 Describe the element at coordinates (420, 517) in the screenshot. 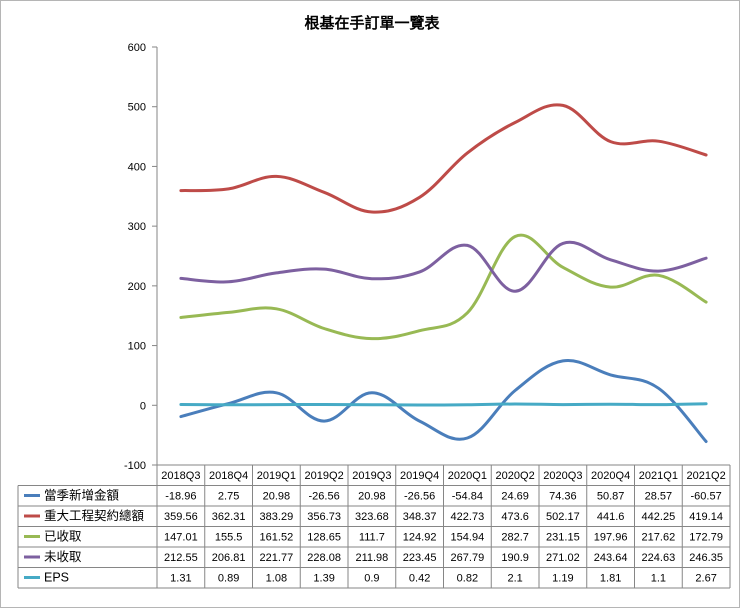

I see `data-label: 348.37` at that location.